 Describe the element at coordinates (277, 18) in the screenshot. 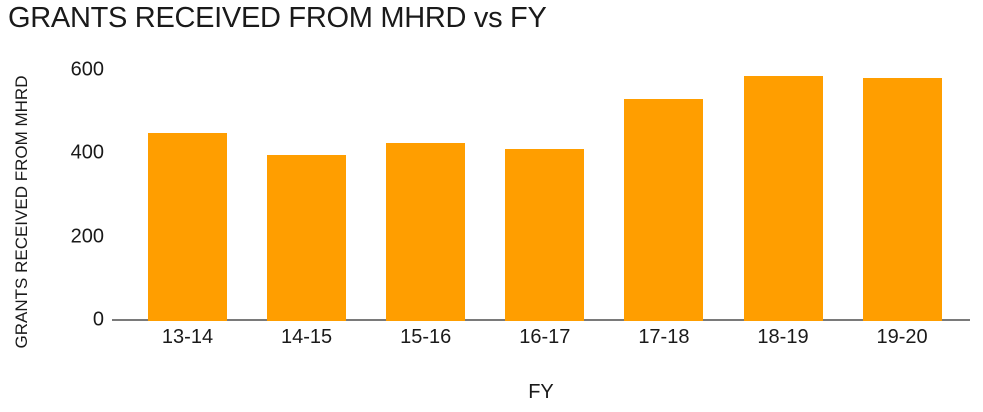

I see `chart-title: GRANTS RECEIVED FROM MHRD vs FY` at that location.